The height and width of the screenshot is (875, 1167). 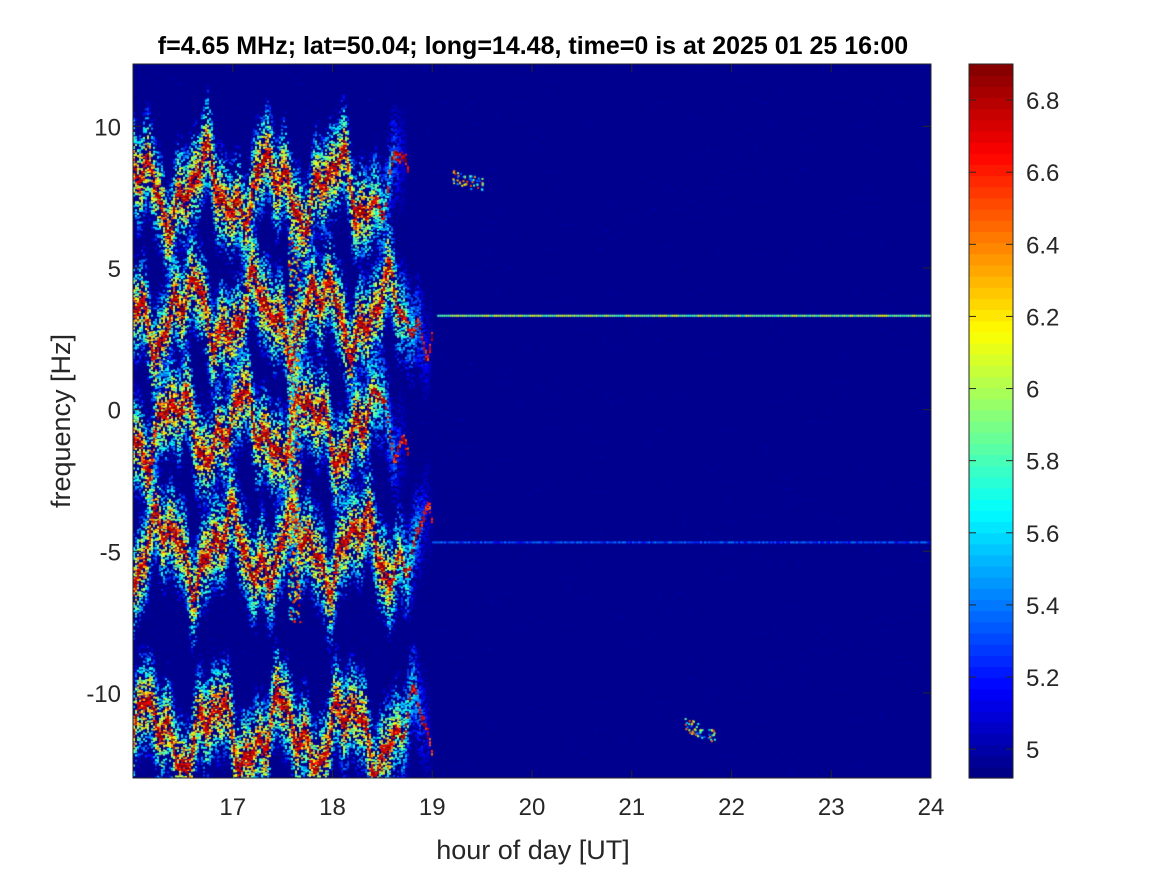 I want to click on y-tick-label: -10, so click(x=103, y=694).